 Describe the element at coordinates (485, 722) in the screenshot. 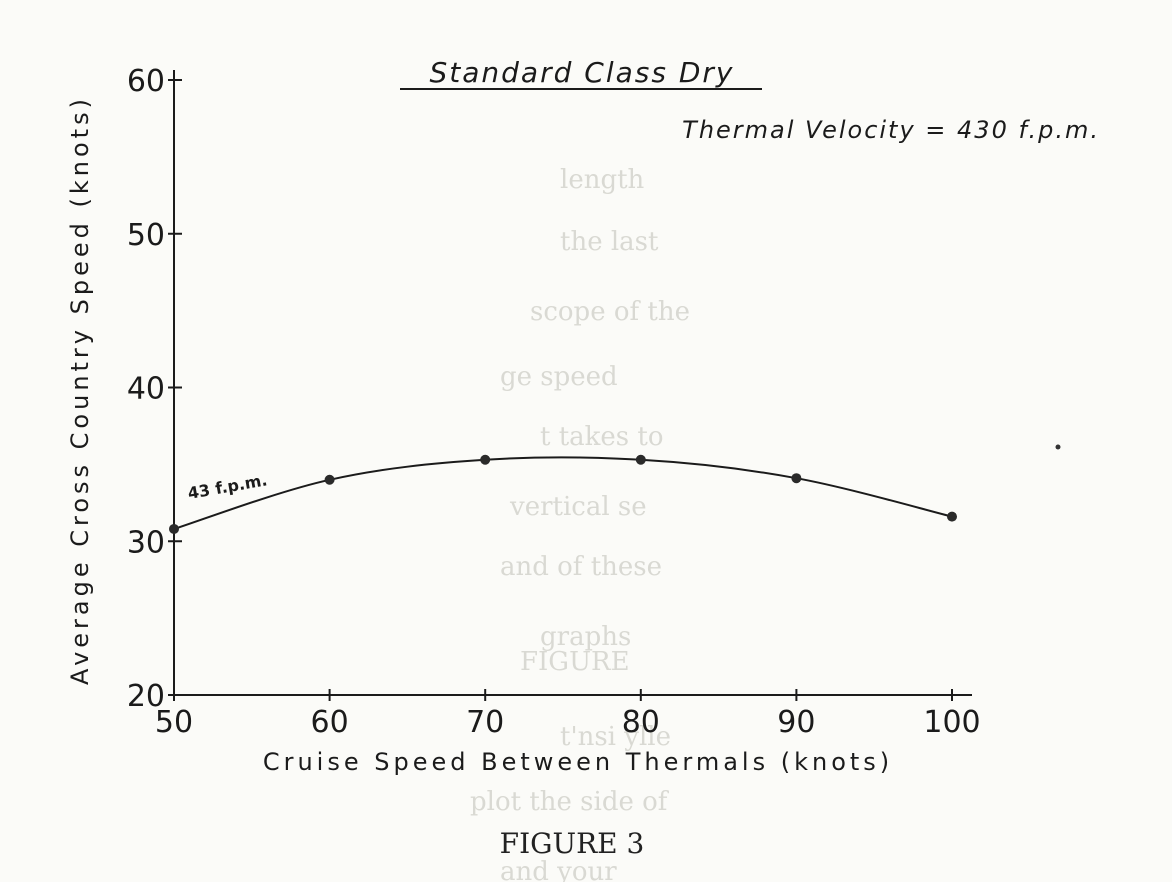

I see `x-tick-label: 70` at that location.